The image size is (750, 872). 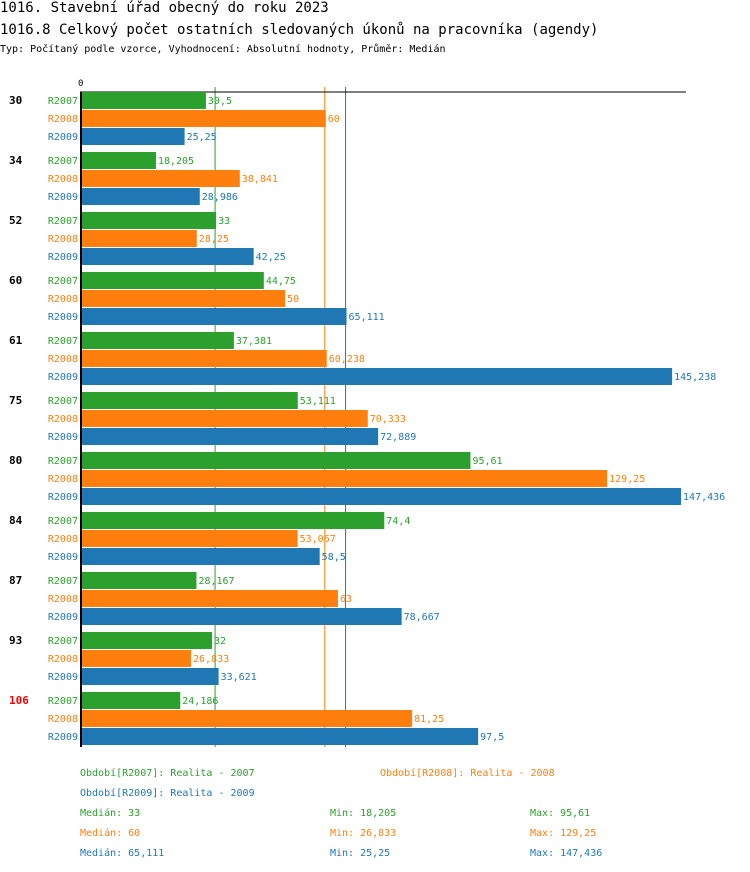 I want to click on data-label: 70,333, so click(x=388, y=419).